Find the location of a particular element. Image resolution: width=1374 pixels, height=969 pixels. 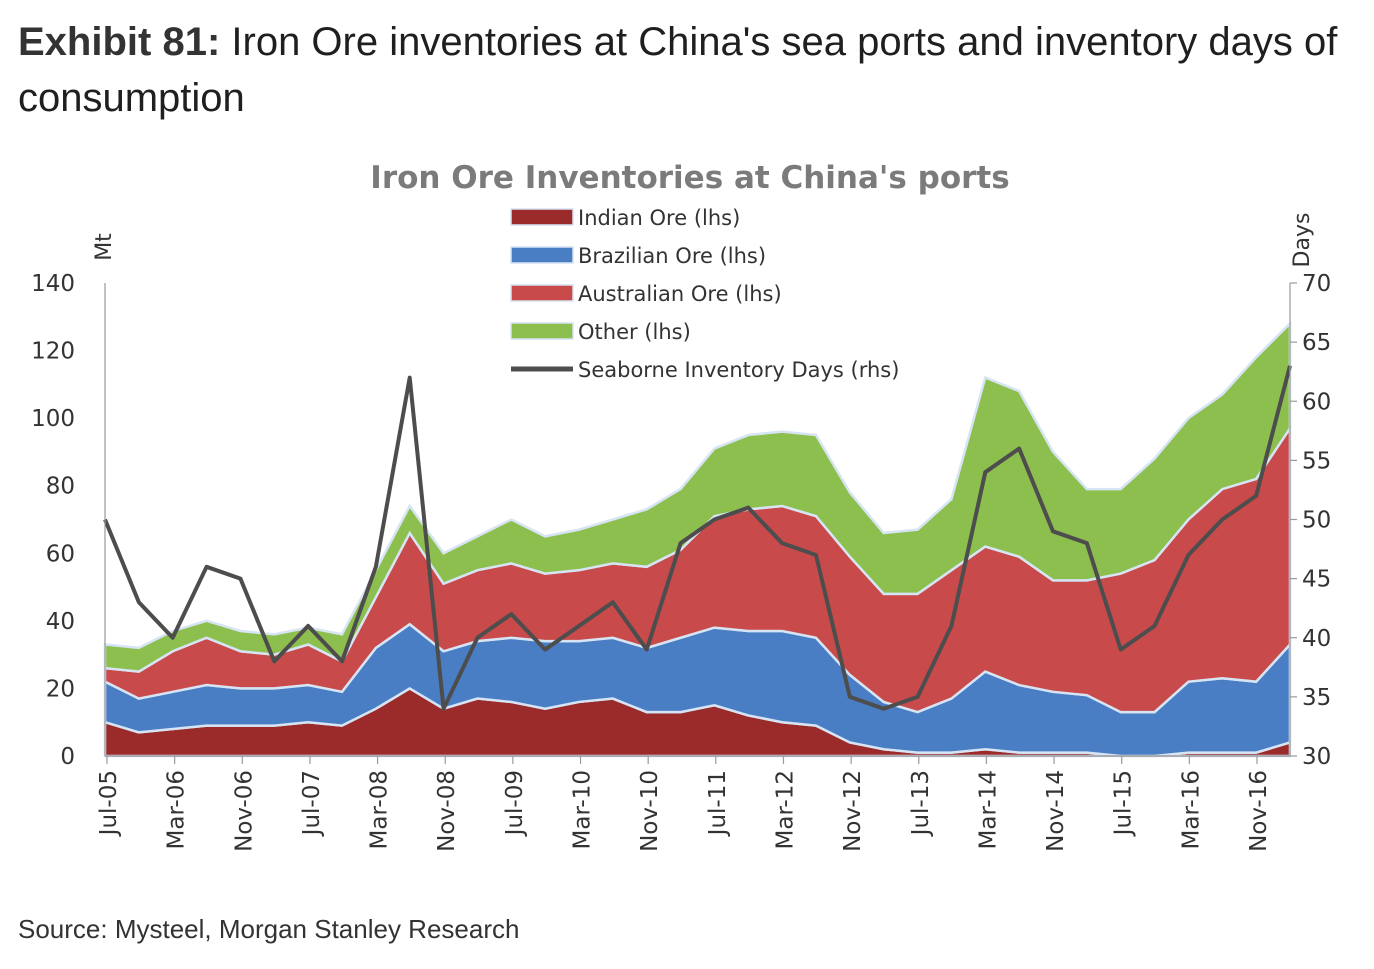

y-tick-label: 40 is located at coordinates (60, 622).